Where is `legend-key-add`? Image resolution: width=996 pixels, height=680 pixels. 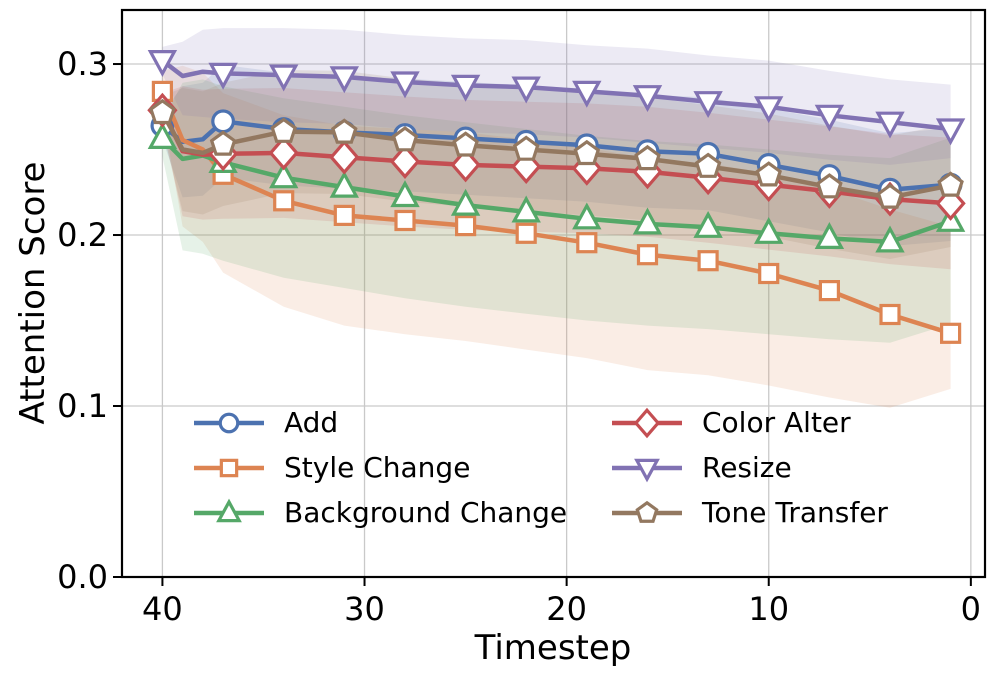 legend-key-add is located at coordinates (229, 422).